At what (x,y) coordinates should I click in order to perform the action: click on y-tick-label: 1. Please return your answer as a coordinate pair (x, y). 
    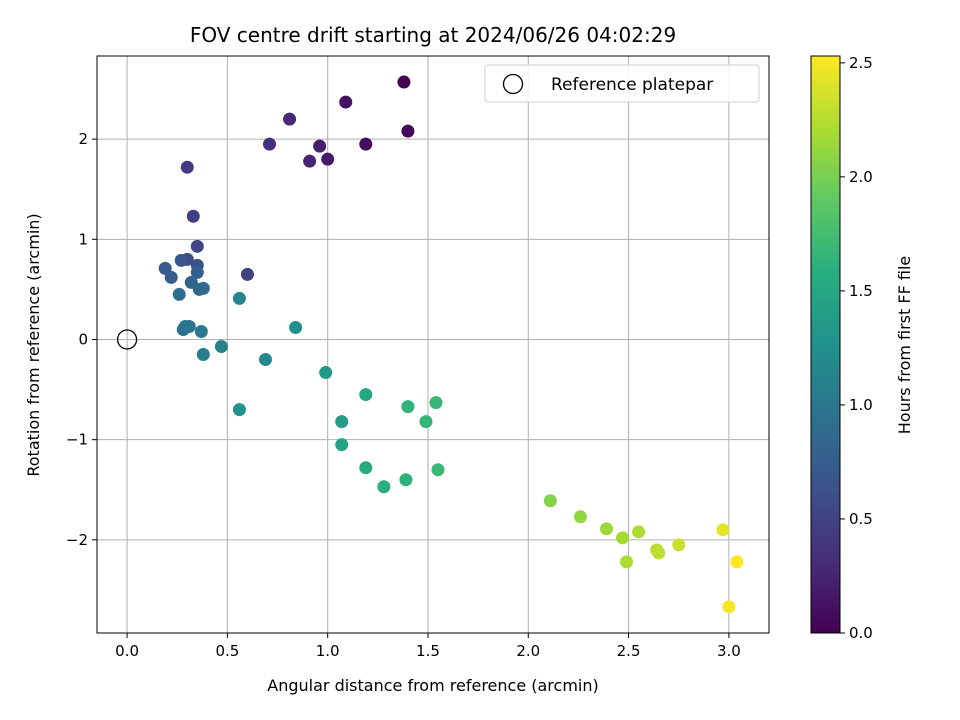
    Looking at the image, I should click on (83, 239).